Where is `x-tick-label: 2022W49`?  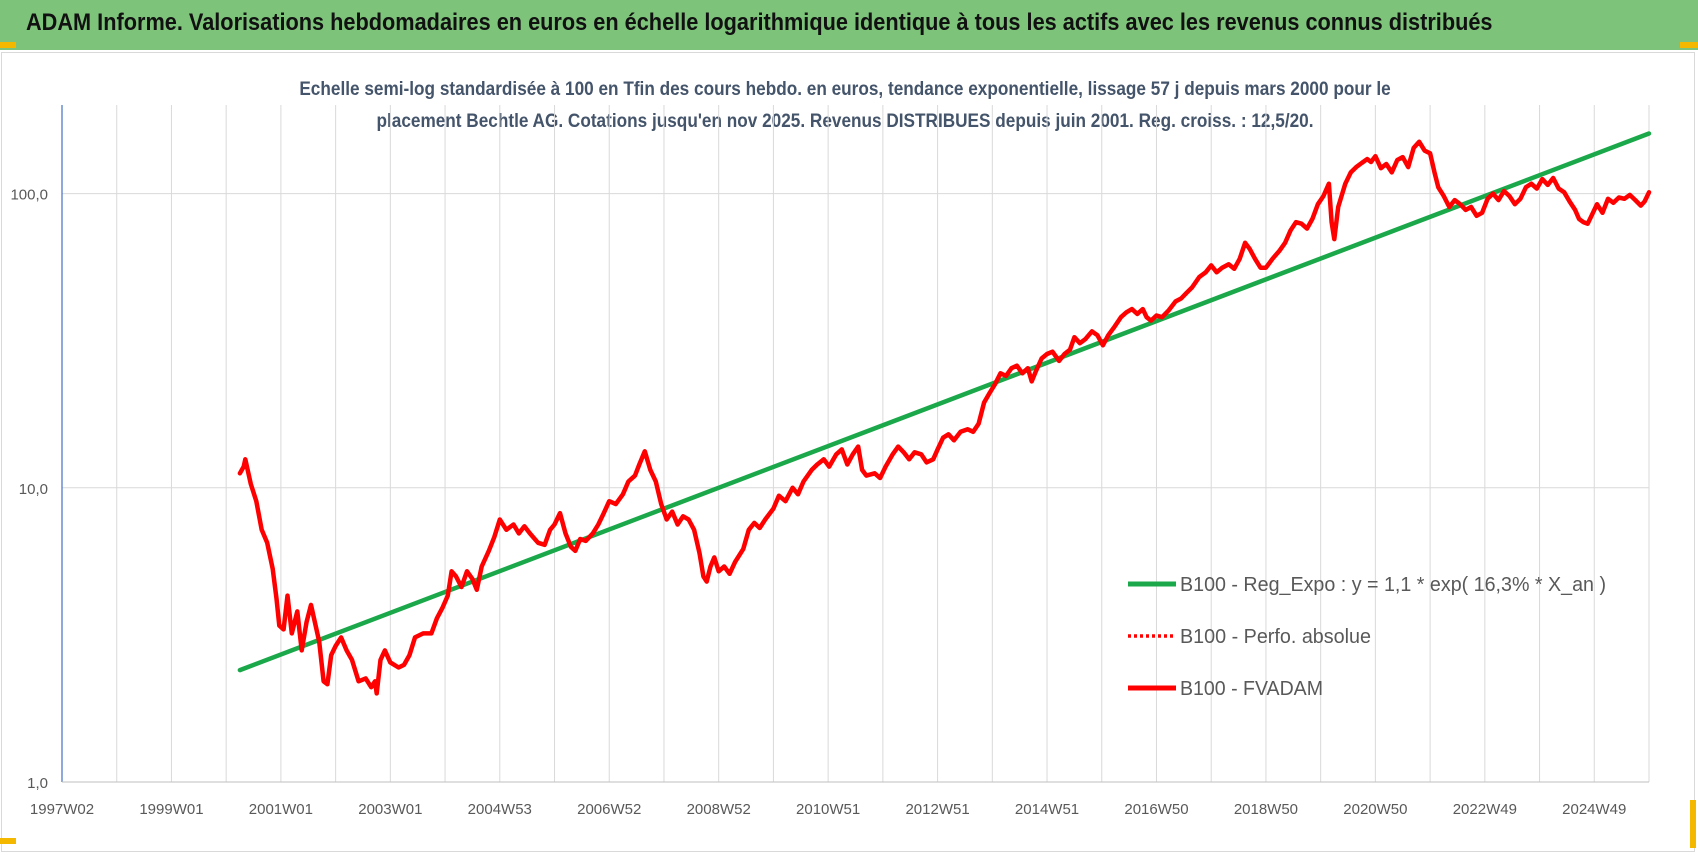
x-tick-label: 2022W49 is located at coordinates (1485, 809).